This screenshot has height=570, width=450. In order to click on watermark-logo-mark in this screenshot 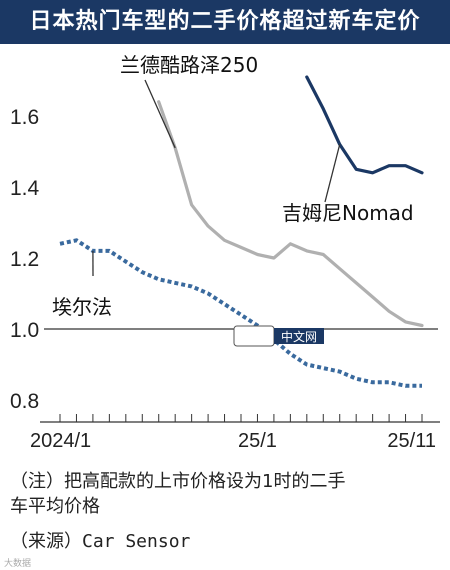, I will do `click(254, 336)`.